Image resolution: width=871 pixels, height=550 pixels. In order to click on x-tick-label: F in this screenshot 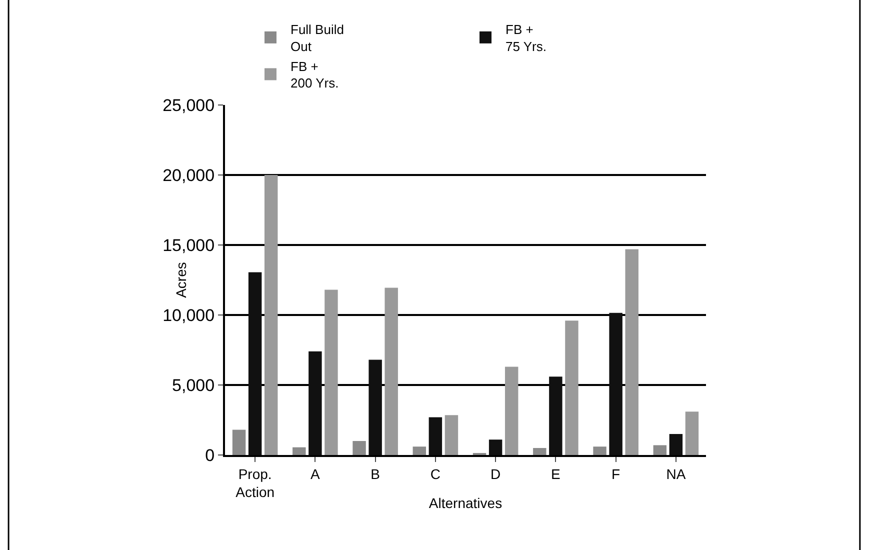, I will do `click(616, 474)`.